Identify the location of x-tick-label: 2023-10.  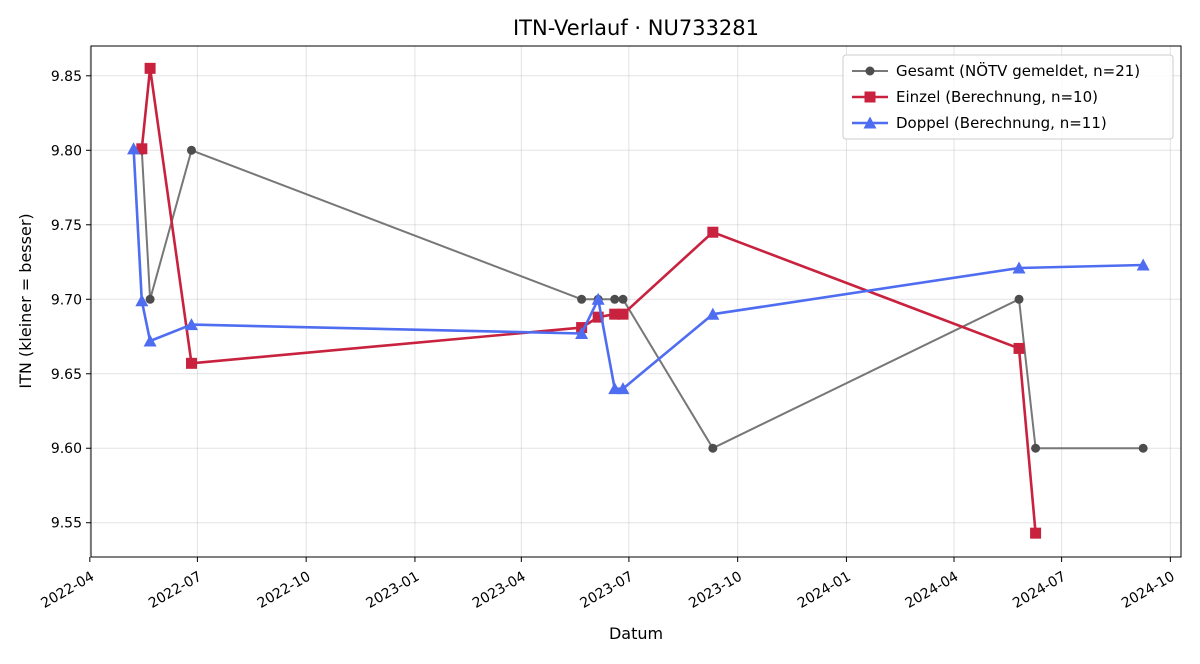
(715, 590).